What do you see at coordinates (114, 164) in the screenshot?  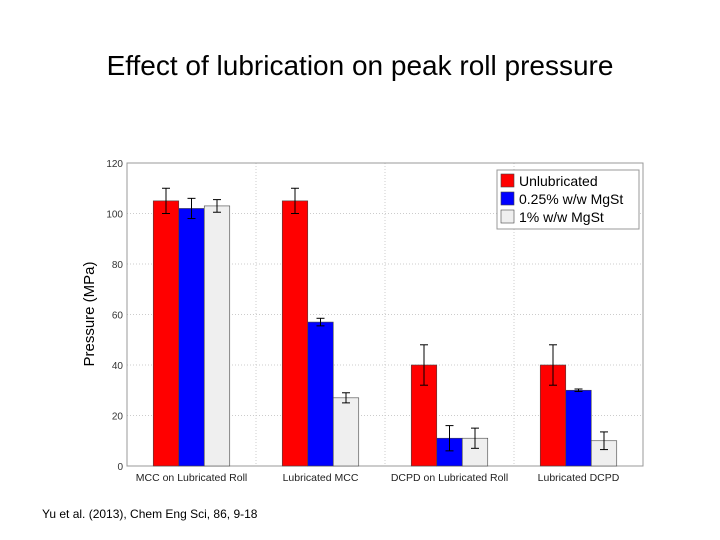 I see `y-tick-label: 120` at bounding box center [114, 164].